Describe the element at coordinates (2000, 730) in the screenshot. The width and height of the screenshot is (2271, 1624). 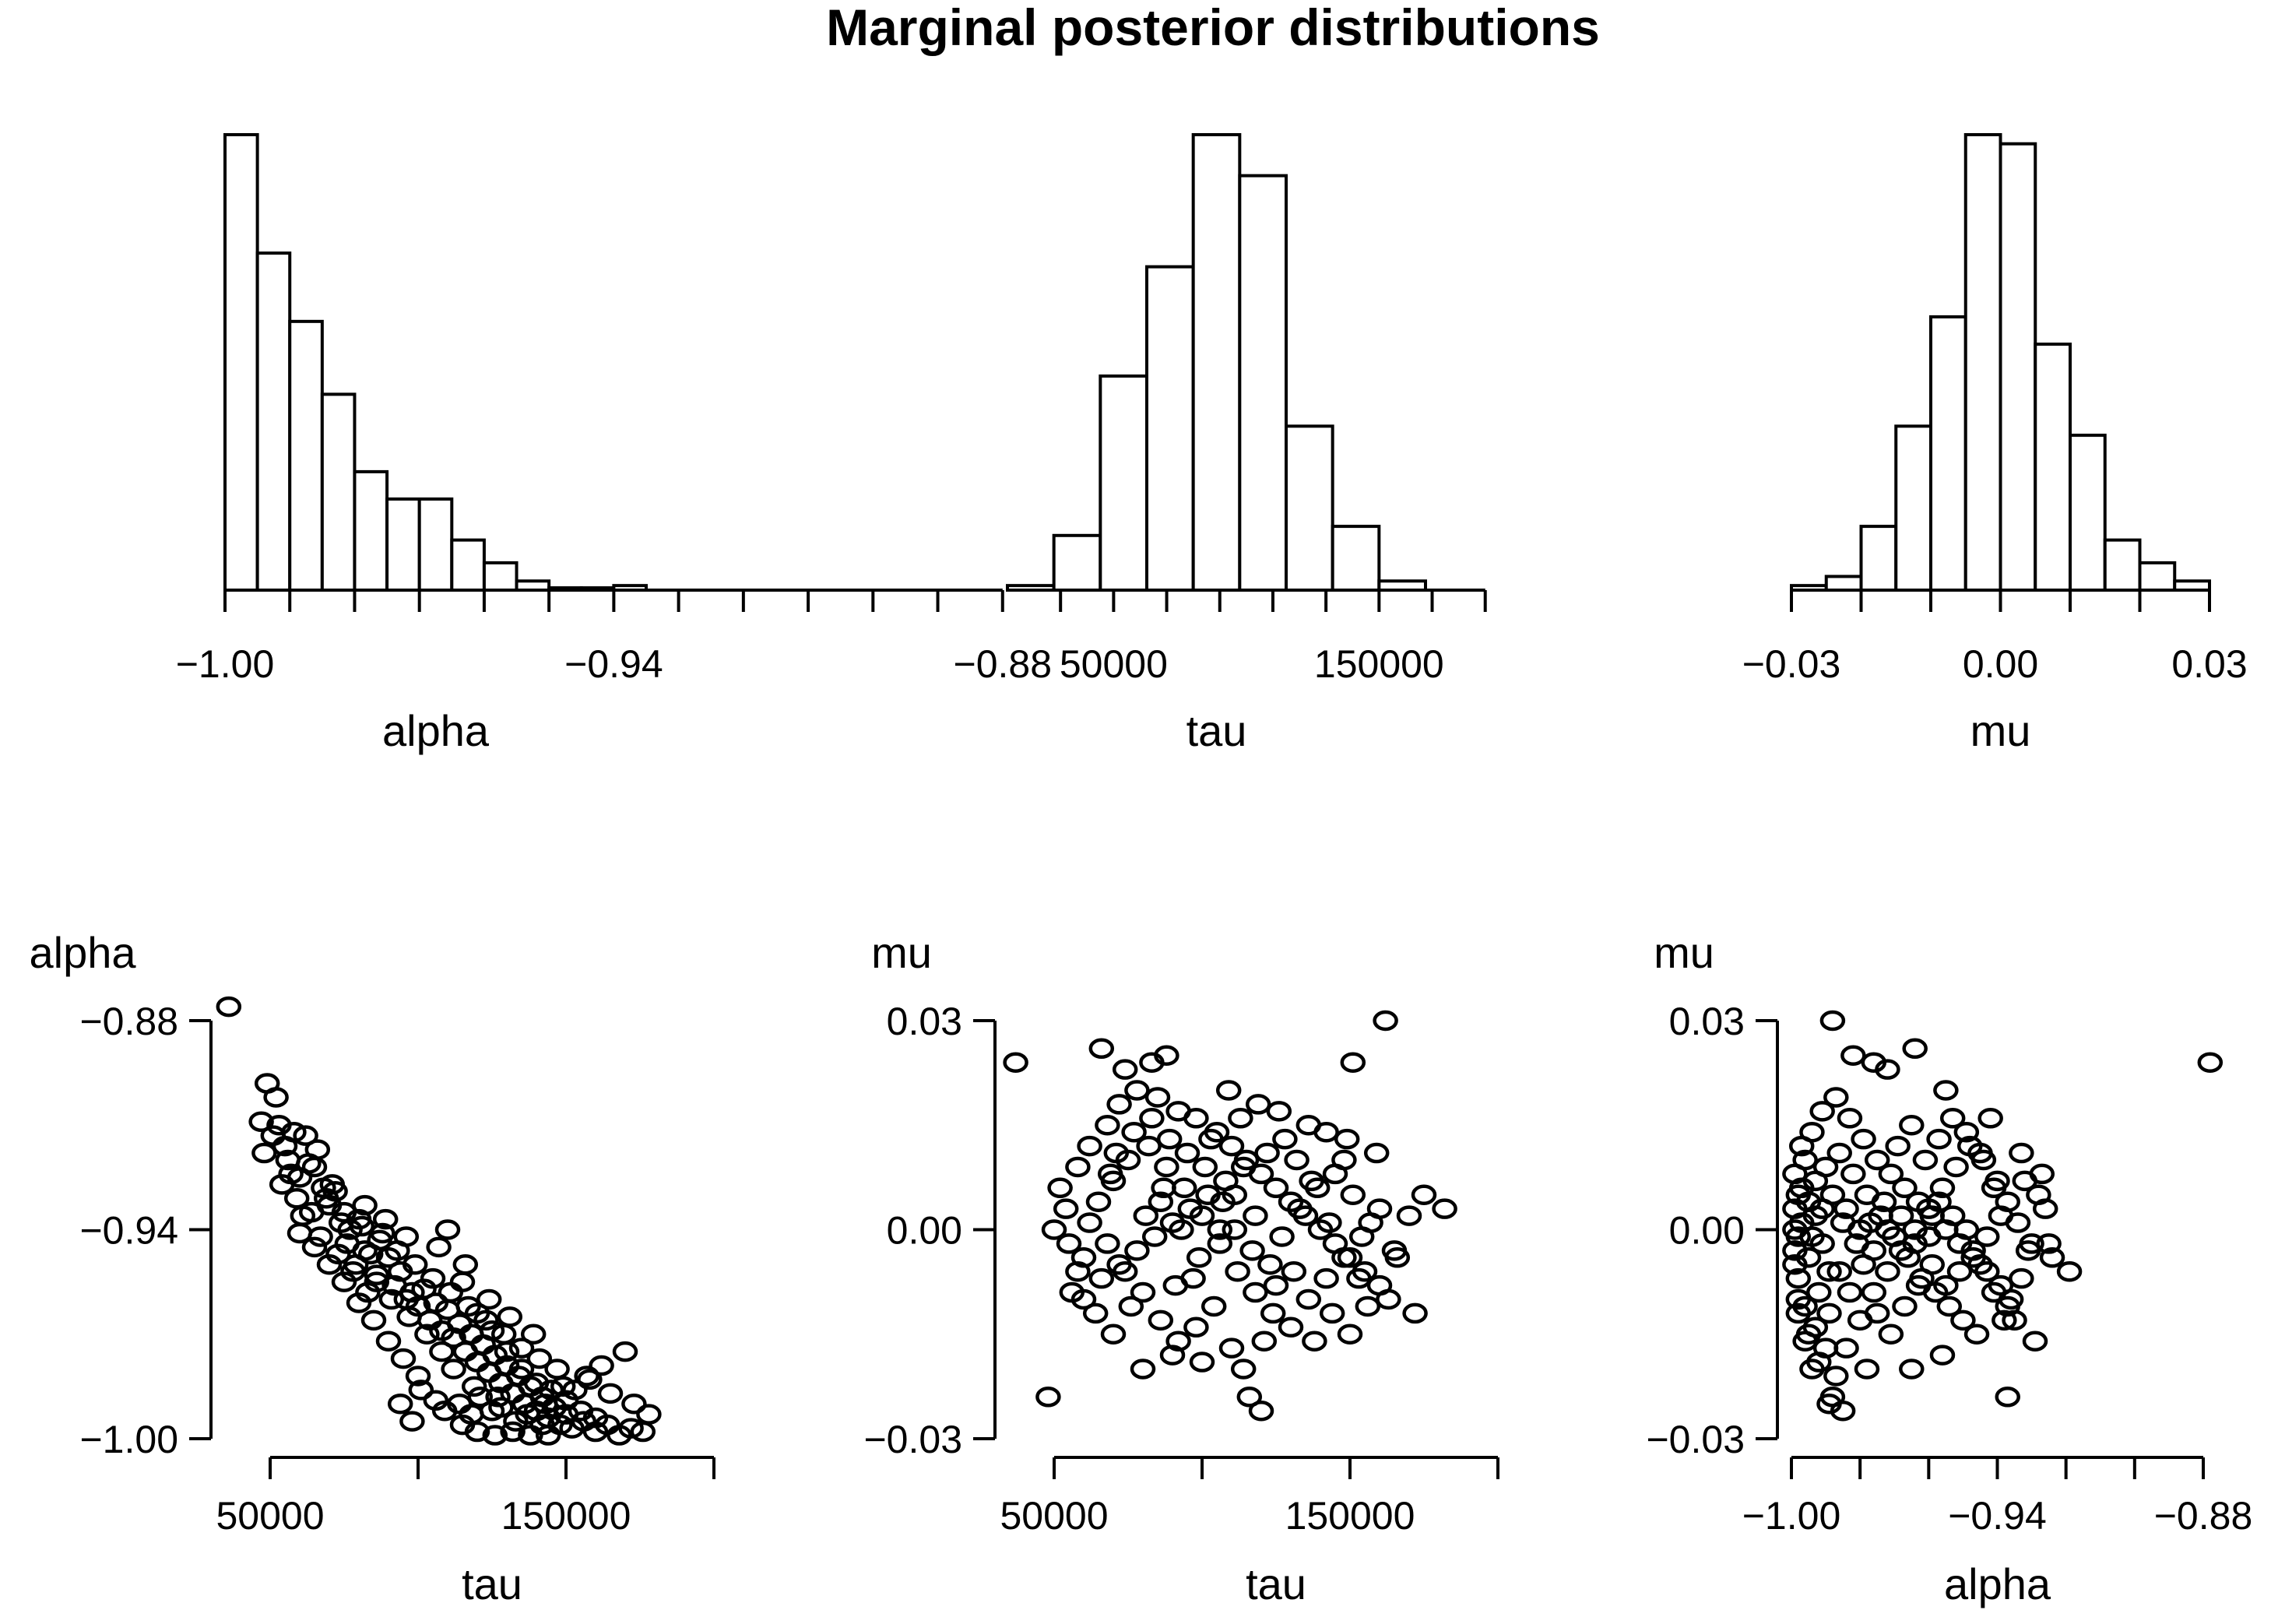
I see `hist-mu-x-axis-label: mu` at that location.